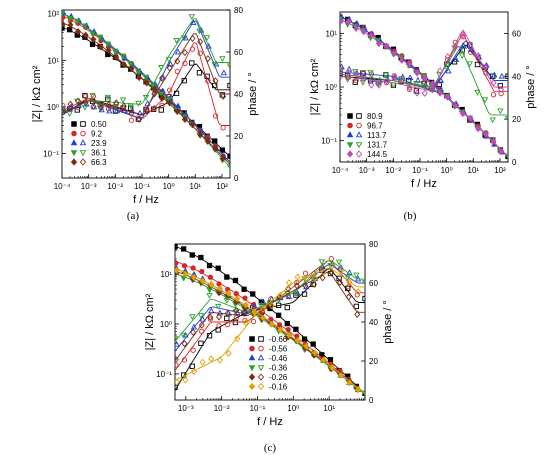 The width and height of the screenshot is (550, 455). Describe the element at coordinates (99, 143) in the screenshot. I see `legend-label: 23.9` at that location.